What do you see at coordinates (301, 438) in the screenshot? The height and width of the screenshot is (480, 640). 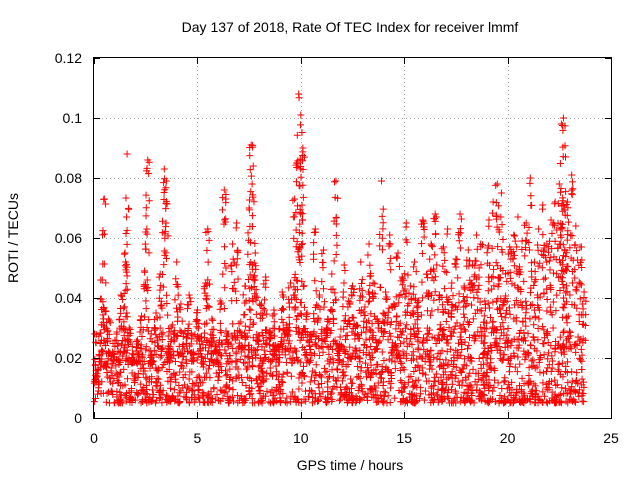 I see `x-tick-label: 10` at bounding box center [301, 438].